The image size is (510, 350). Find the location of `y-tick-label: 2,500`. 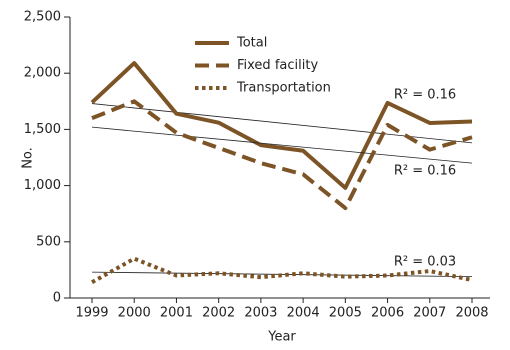

y-tick-label: 2,500 is located at coordinates (42, 17).